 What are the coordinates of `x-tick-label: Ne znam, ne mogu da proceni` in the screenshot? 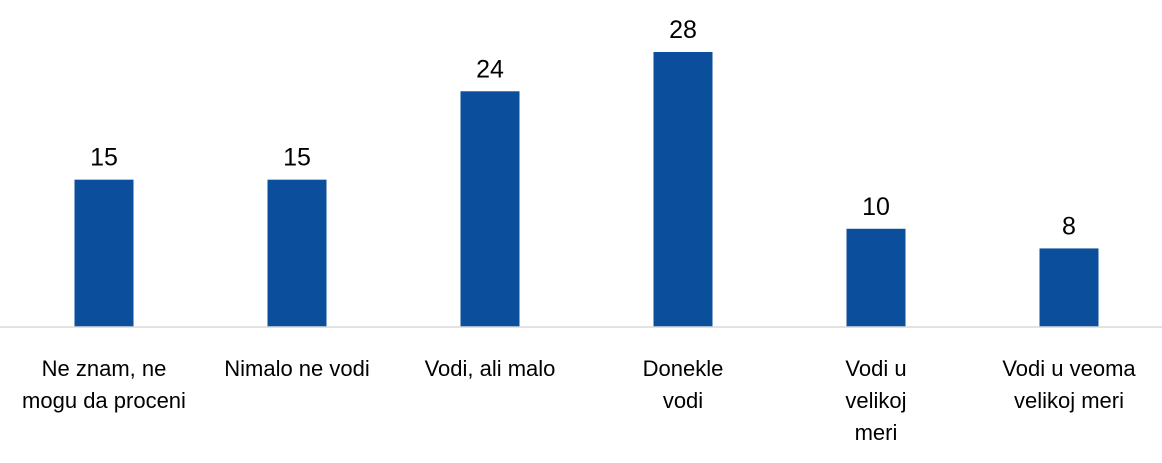 It's located at (104, 384).